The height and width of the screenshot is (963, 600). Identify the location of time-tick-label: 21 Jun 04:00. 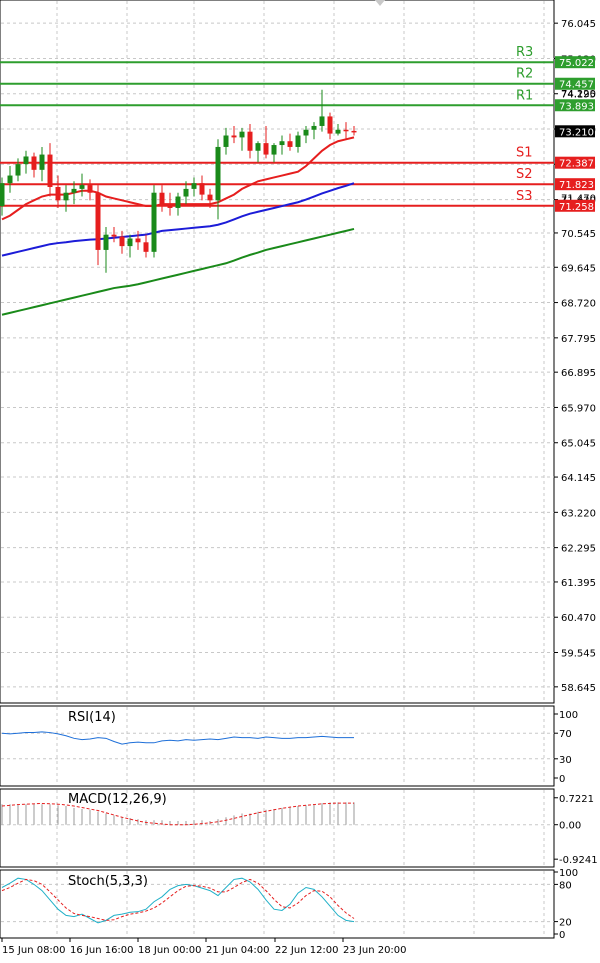
(238, 950).